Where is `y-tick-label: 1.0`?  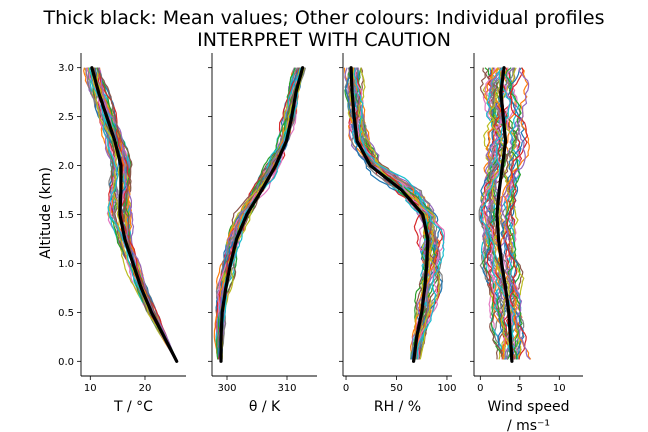 y-tick-label: 1.0 is located at coordinates (66, 264).